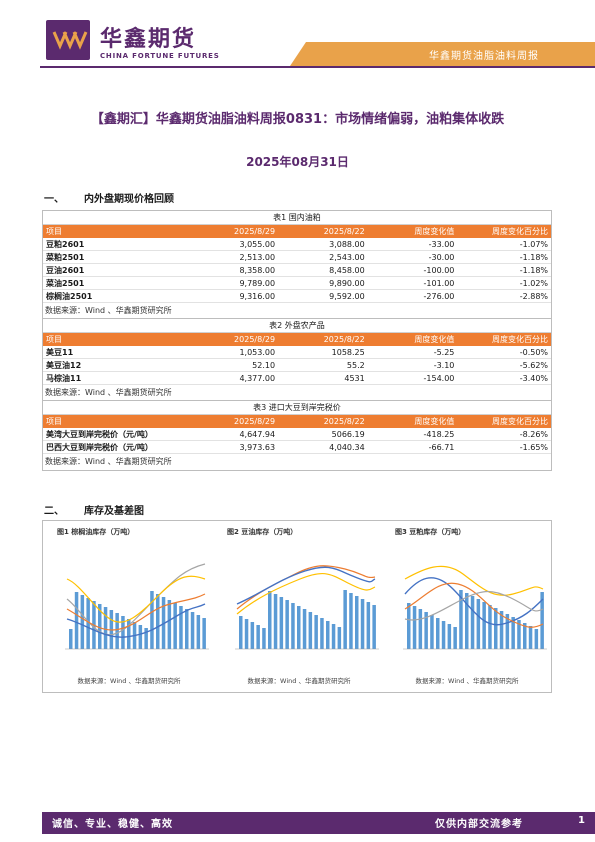 The width and height of the screenshot is (595, 842). I want to click on section-number: 二、, so click(54, 511).